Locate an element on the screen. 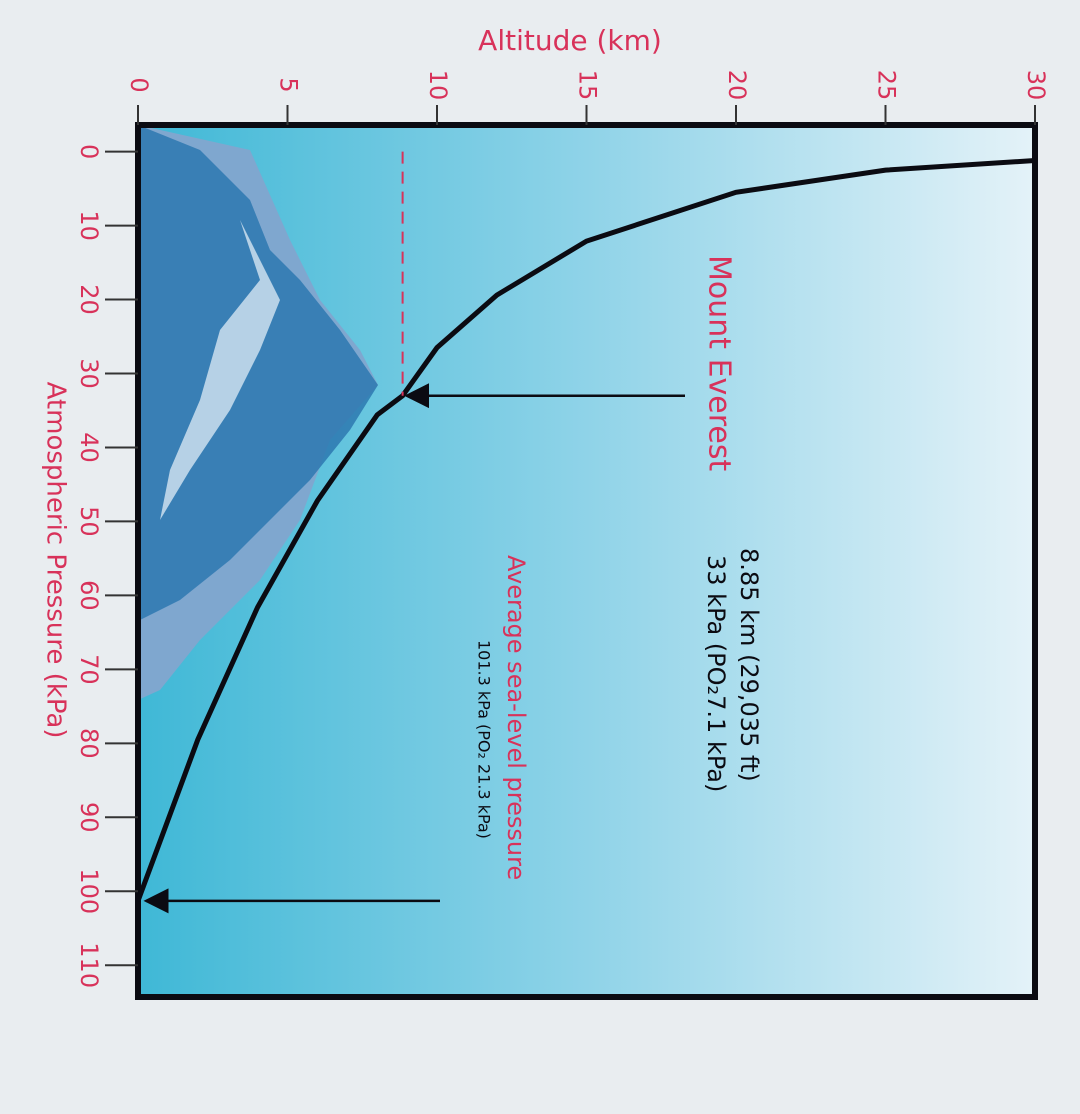  x-tick-label: 100 is located at coordinates (89, 891).